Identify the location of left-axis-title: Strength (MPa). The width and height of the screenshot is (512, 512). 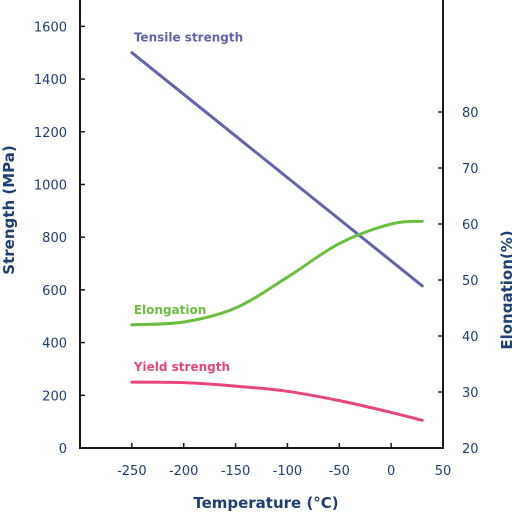
(9, 209).